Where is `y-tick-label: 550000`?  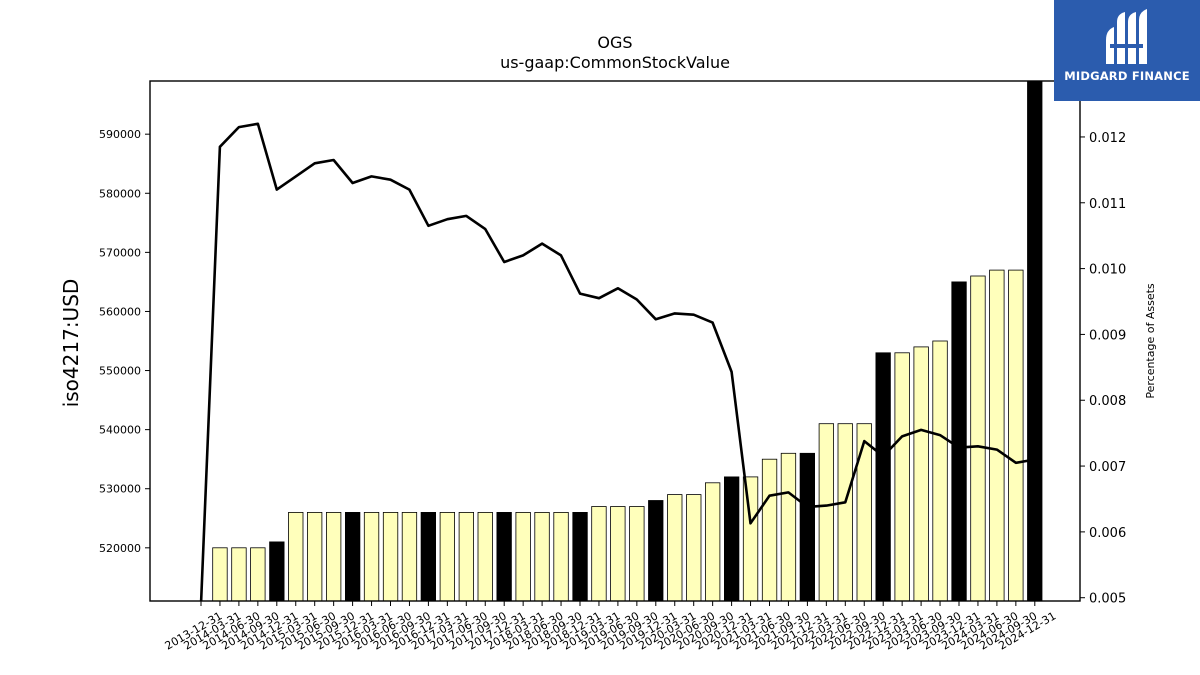
y-tick-label: 550000 is located at coordinates (120, 371).